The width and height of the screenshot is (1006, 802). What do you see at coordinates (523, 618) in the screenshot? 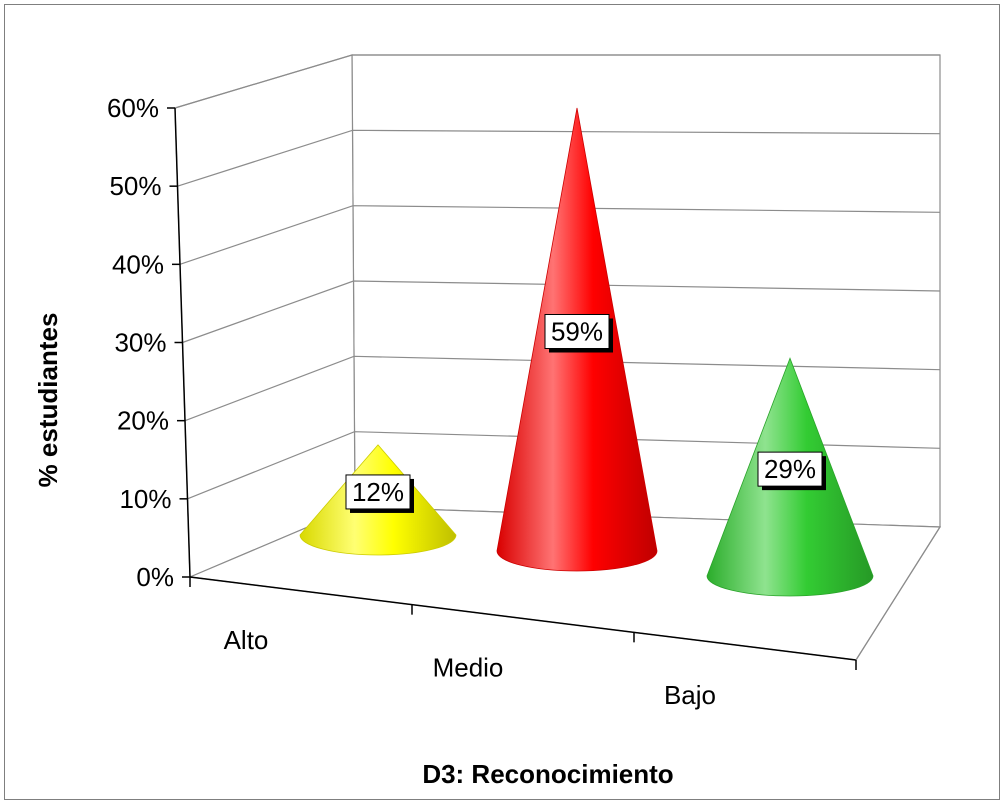
I see `x-axis-line` at bounding box center [523, 618].